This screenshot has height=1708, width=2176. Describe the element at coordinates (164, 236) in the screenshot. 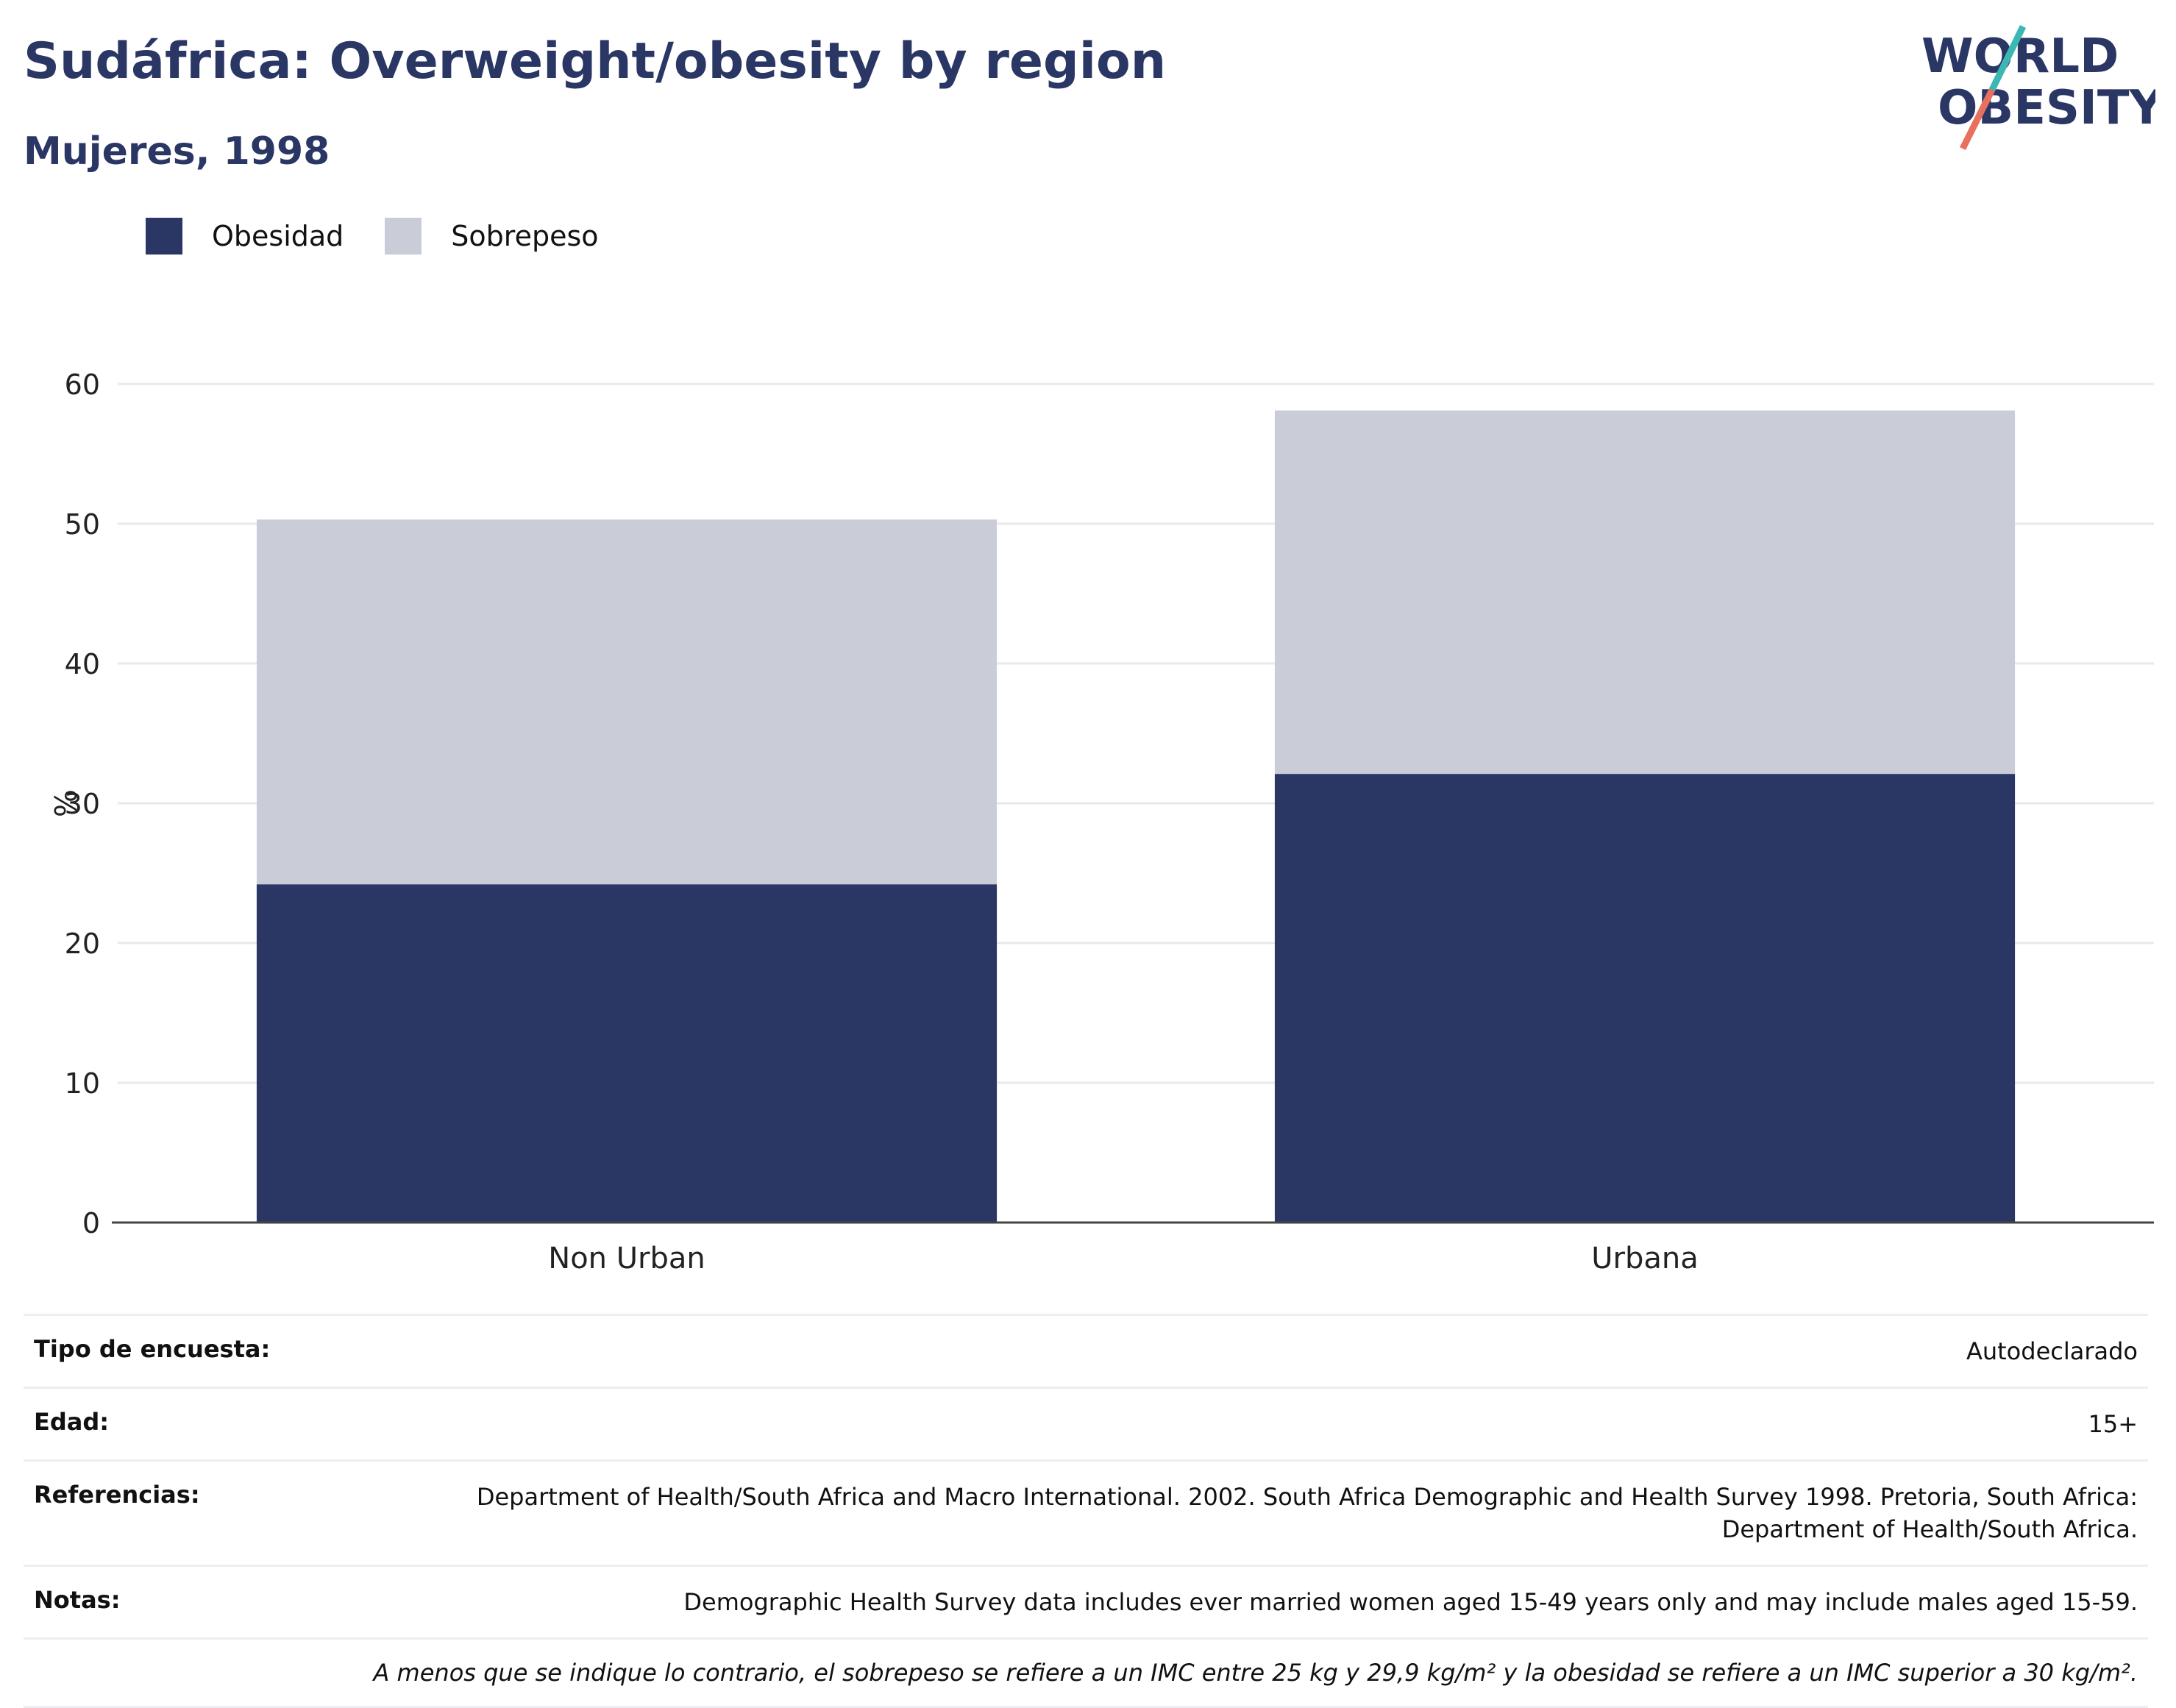

I see `legend-swatch-obesidad` at that location.